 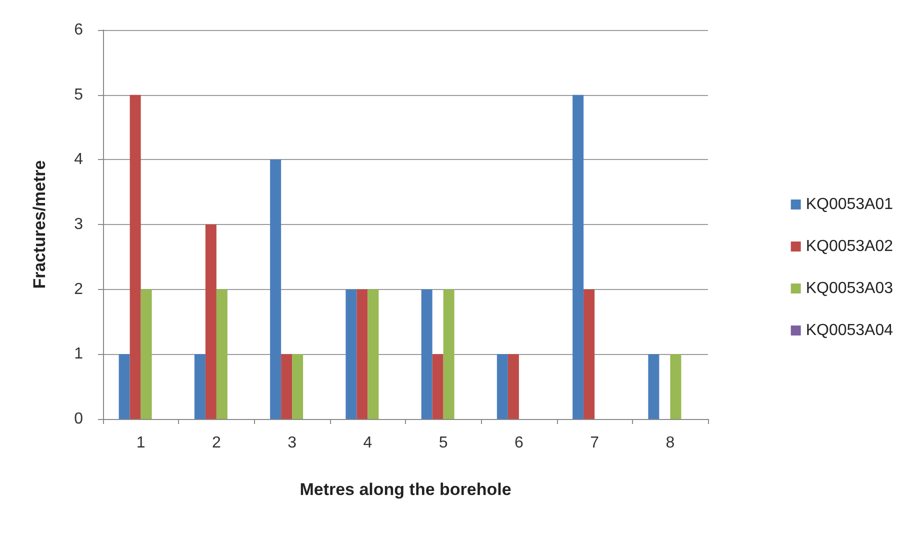 I want to click on x-tick-label: 6, so click(x=519, y=443).